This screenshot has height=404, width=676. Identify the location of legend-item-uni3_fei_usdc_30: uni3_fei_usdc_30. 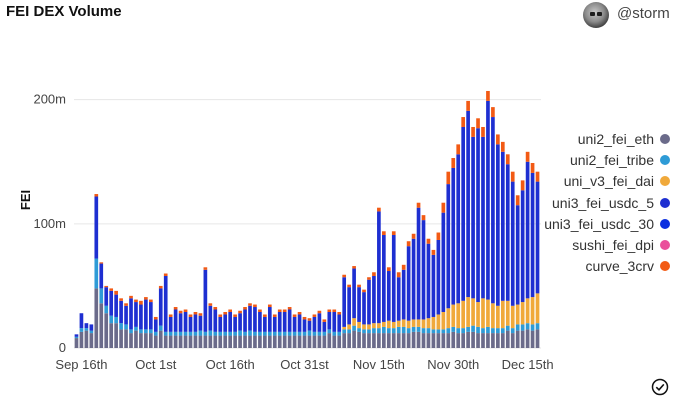
(595, 223).